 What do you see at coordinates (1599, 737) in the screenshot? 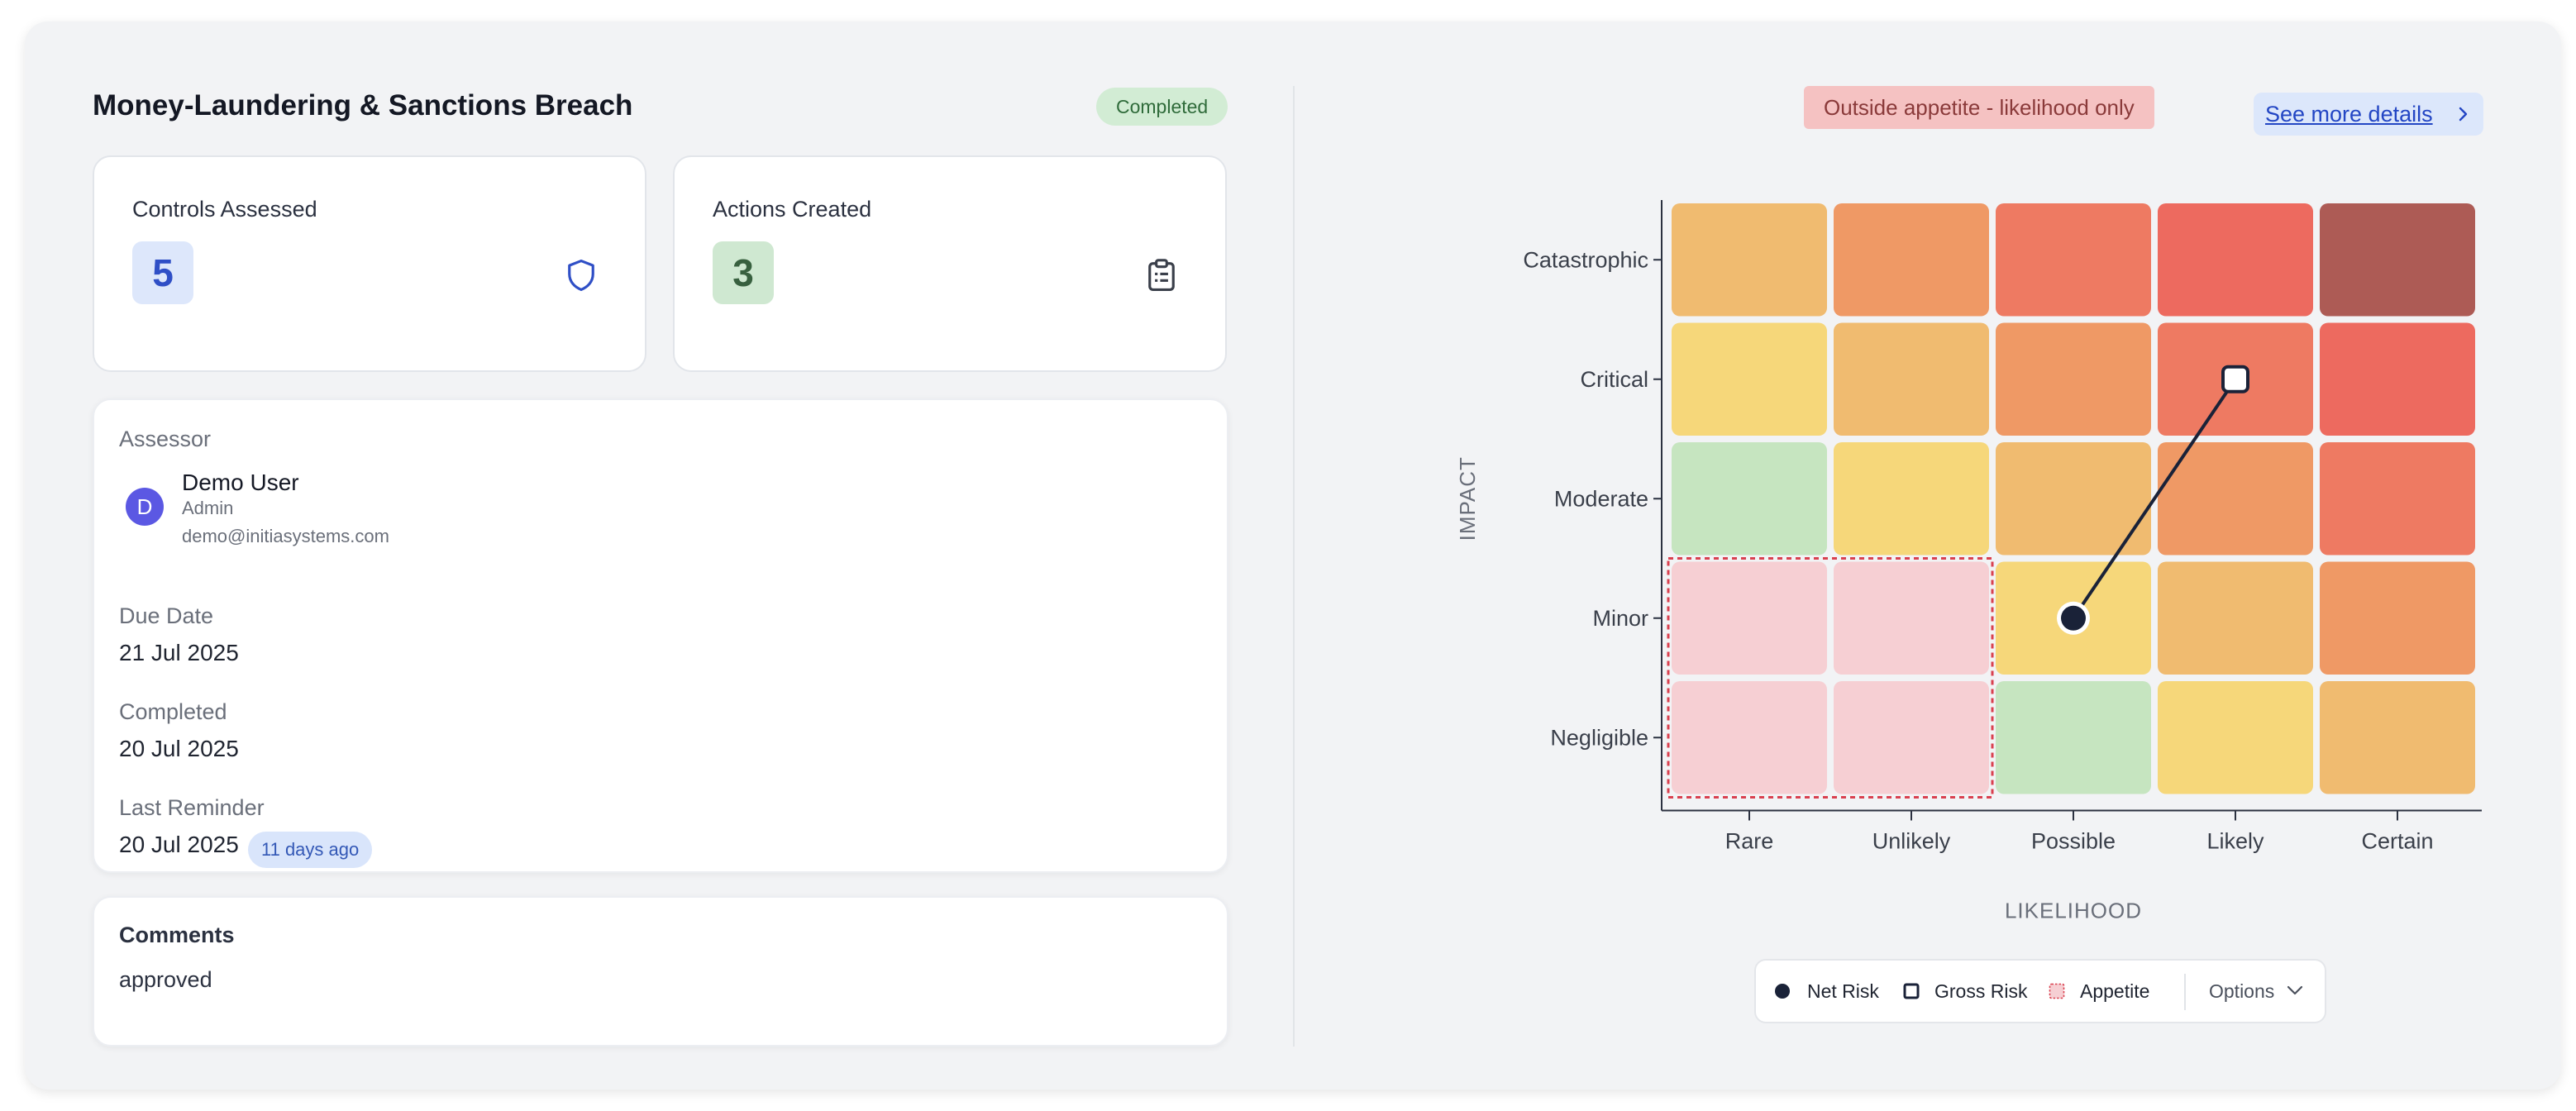
I see `y-tick-label-negligible: Negligible` at bounding box center [1599, 737].